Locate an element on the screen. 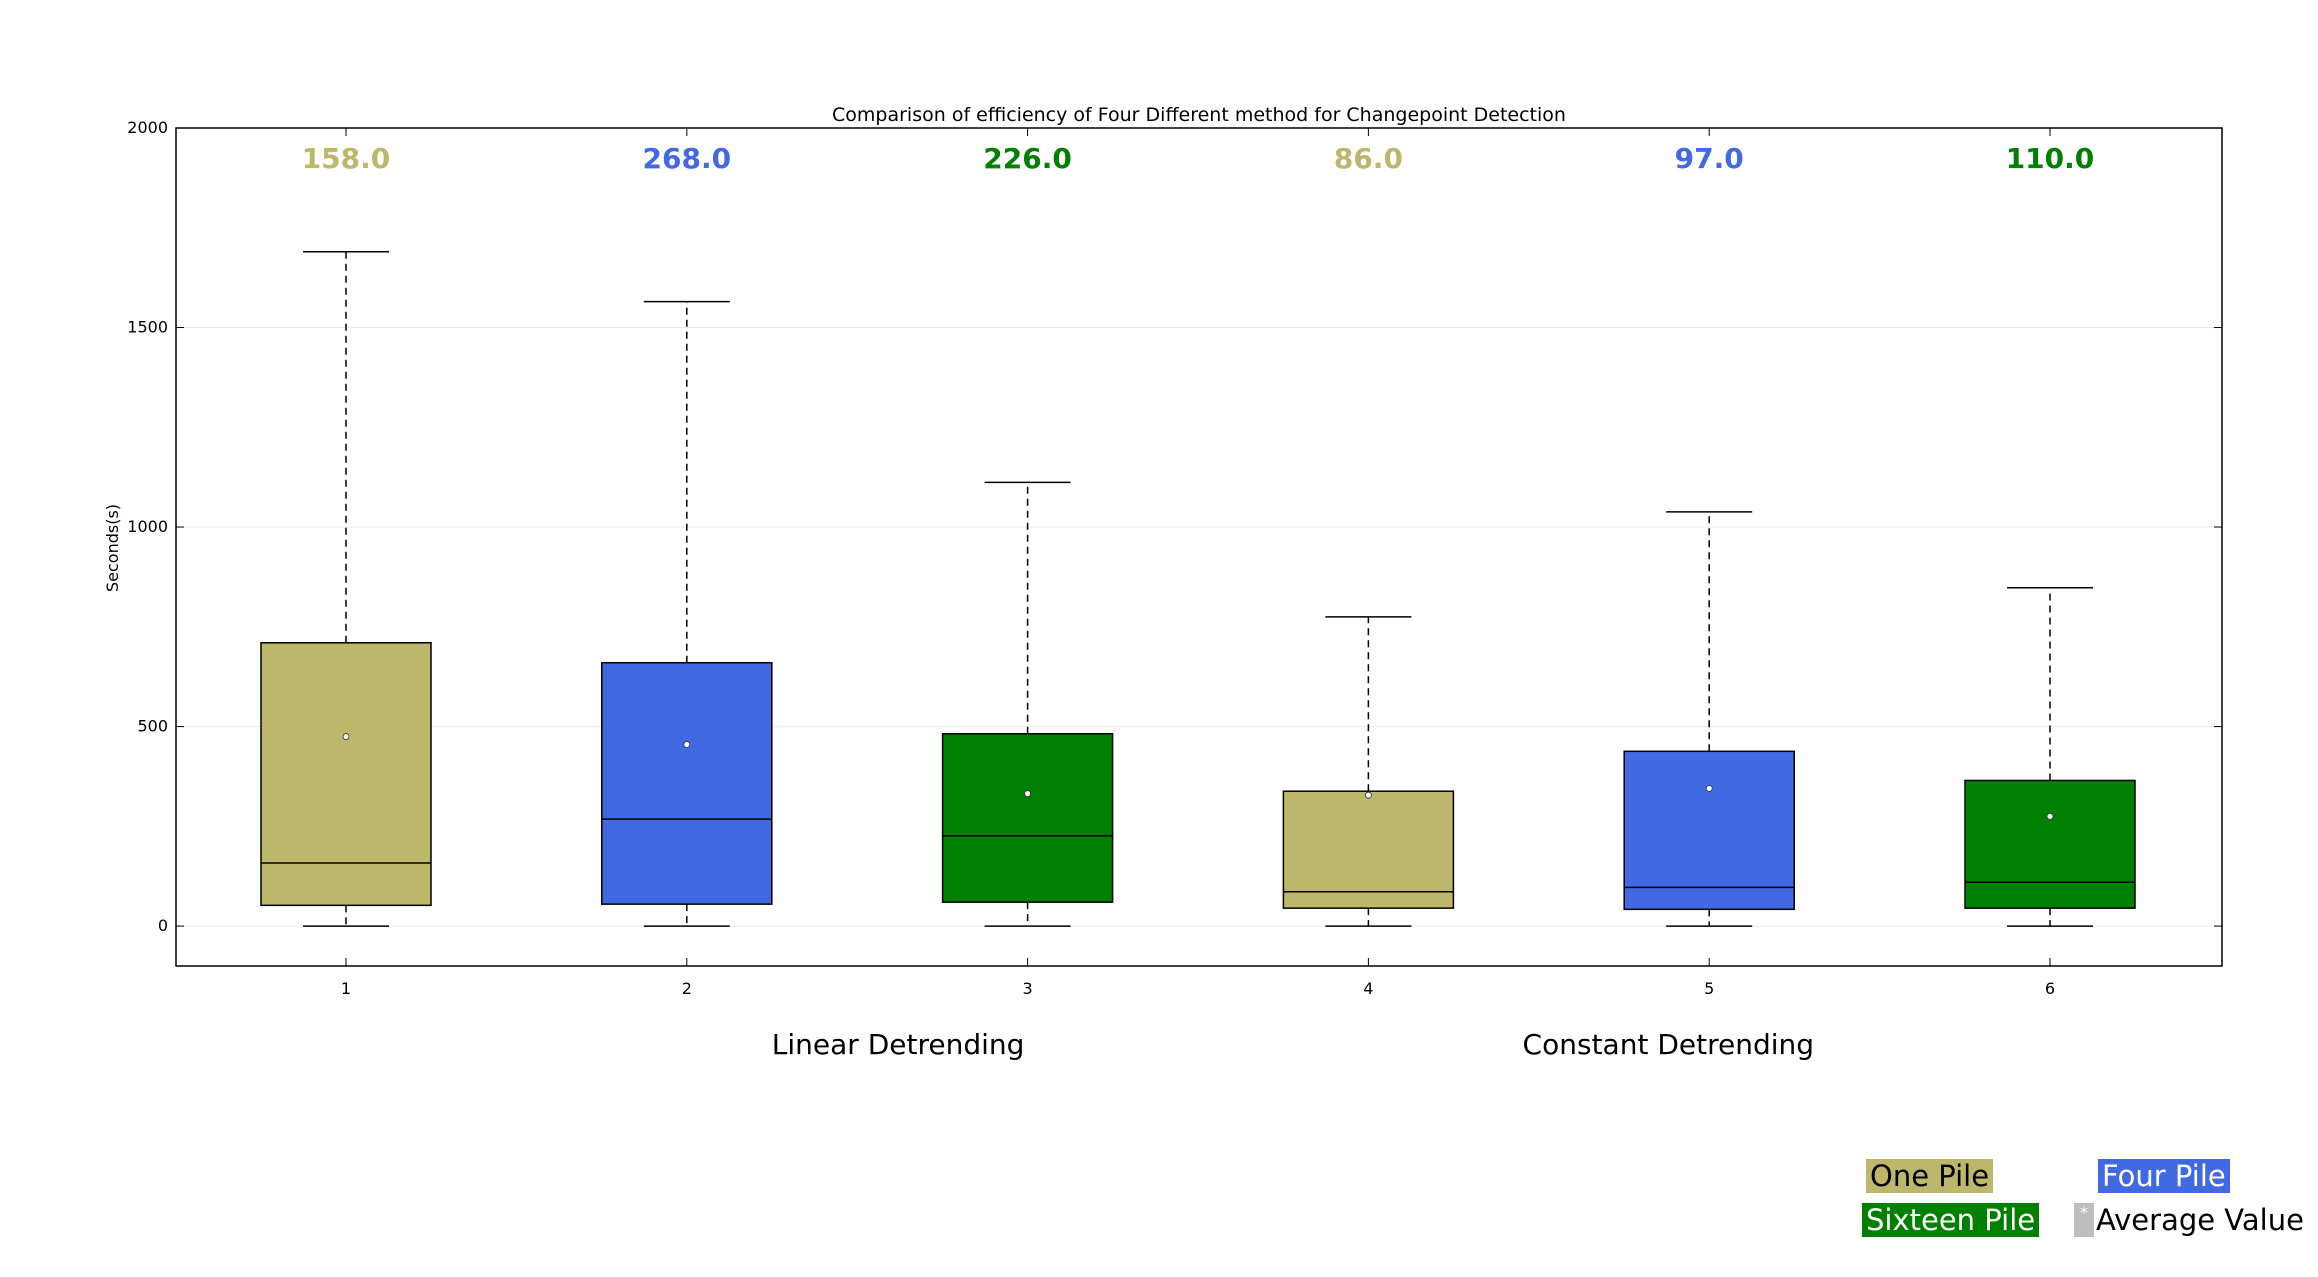  y-tick-label: 1500 is located at coordinates (147, 327).